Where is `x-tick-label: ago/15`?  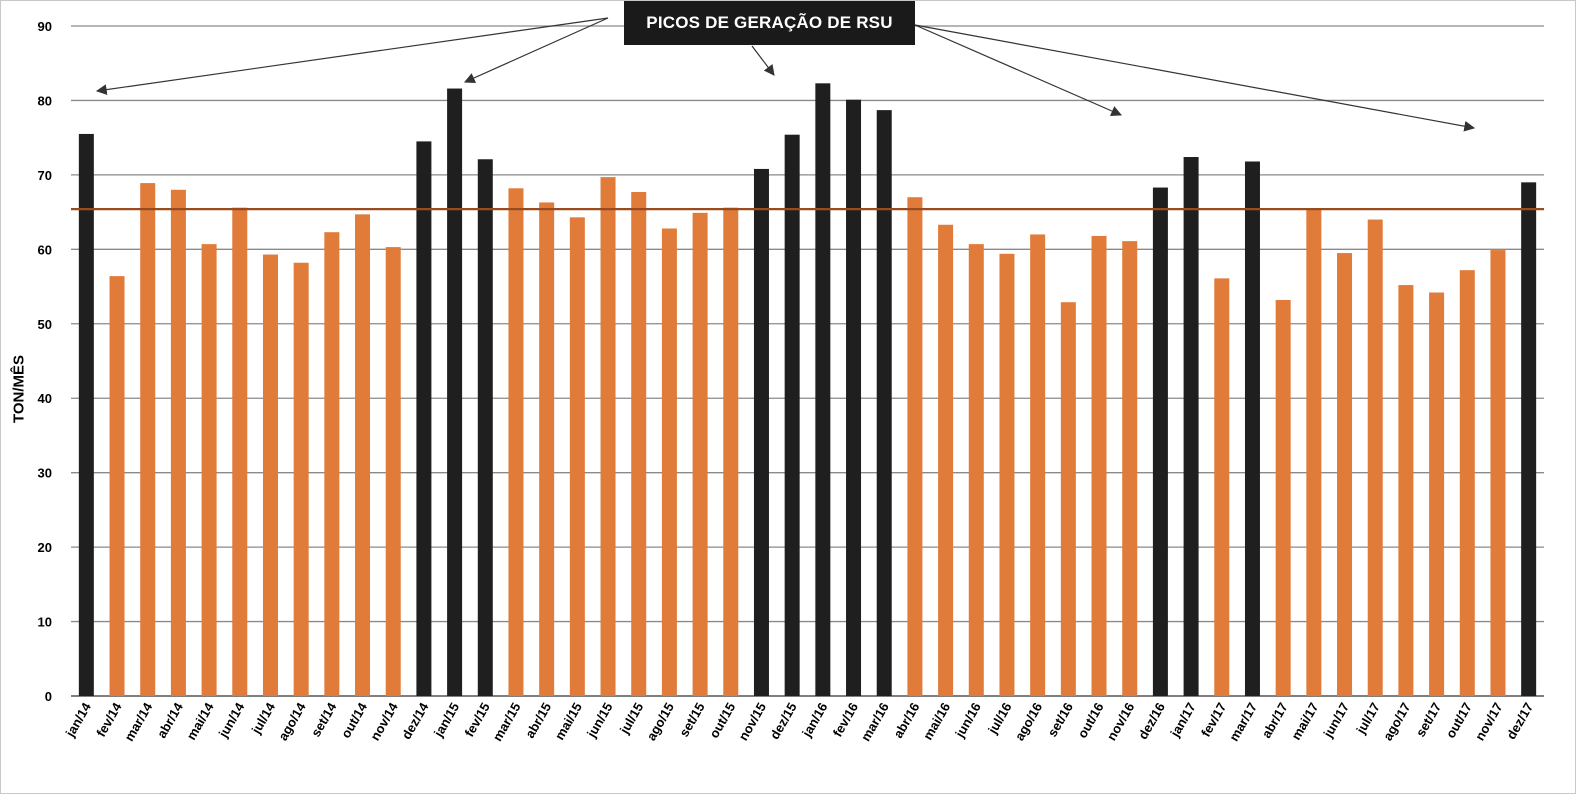 x-tick-label: ago/15 is located at coordinates (660, 721).